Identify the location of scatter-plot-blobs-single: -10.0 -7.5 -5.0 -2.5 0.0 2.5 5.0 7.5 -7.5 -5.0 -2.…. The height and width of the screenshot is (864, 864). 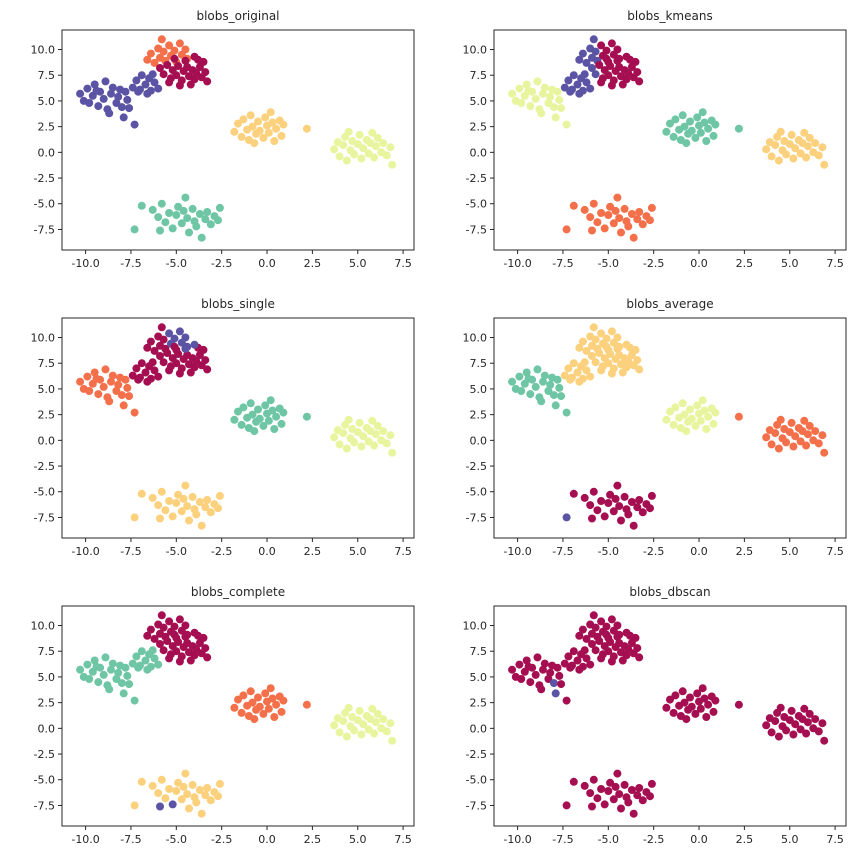
(223, 437).